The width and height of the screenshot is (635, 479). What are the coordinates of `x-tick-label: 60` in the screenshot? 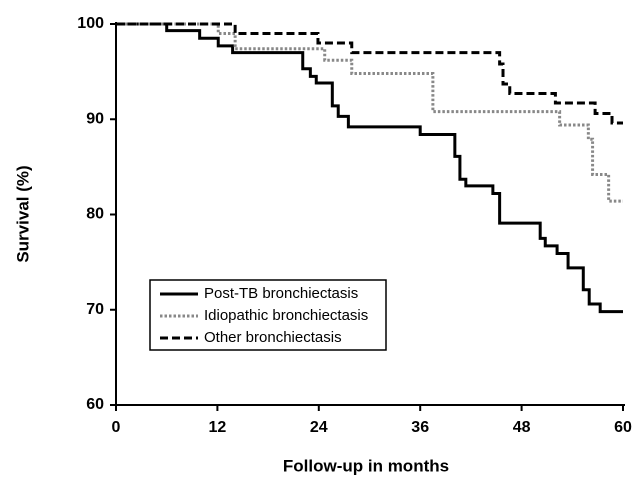 It's located at (623, 427).